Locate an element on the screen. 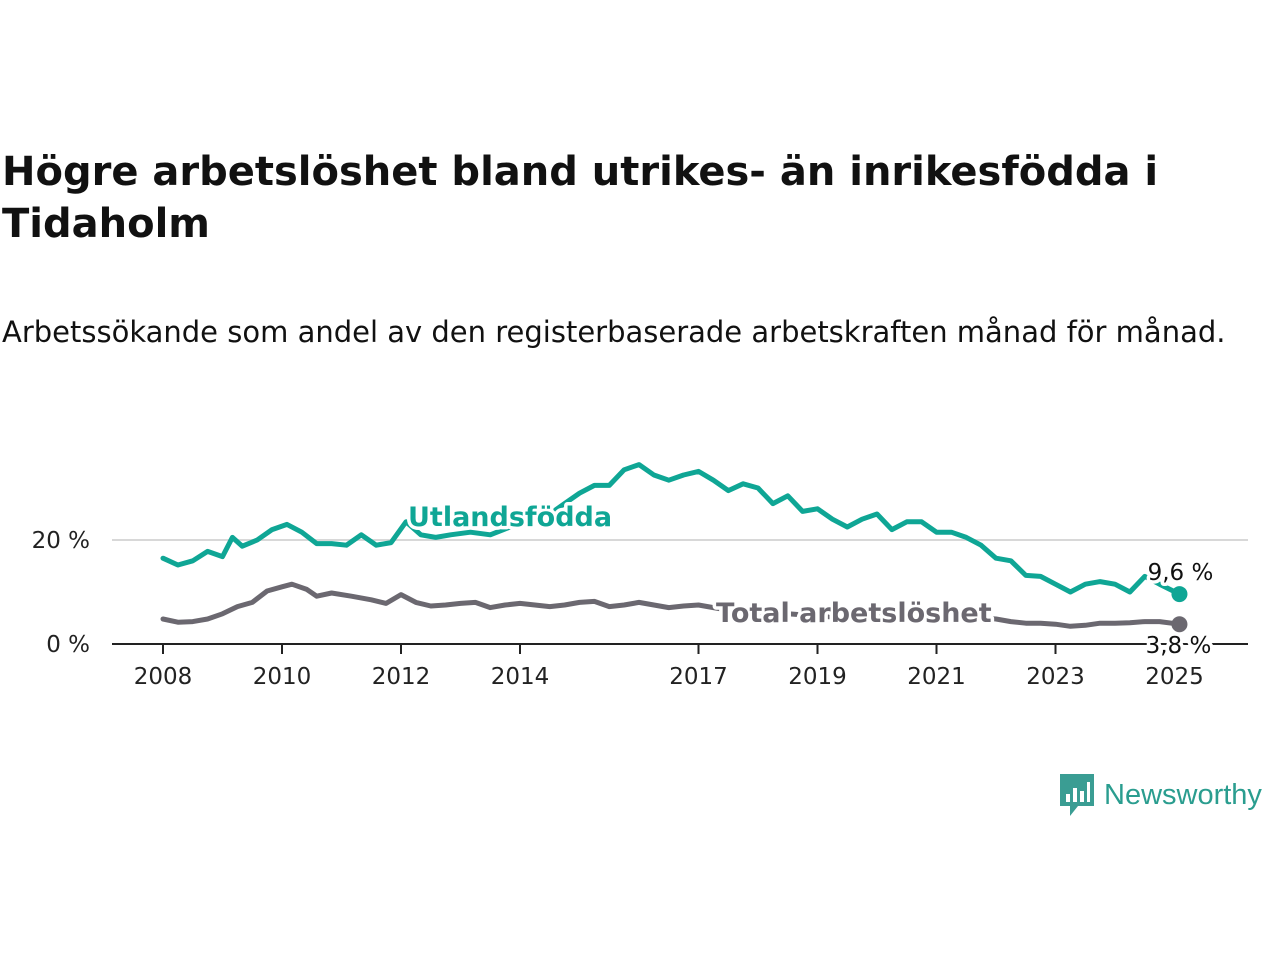  series-label-total-halo: Total arbetslöshet is located at coordinates (854, 613).